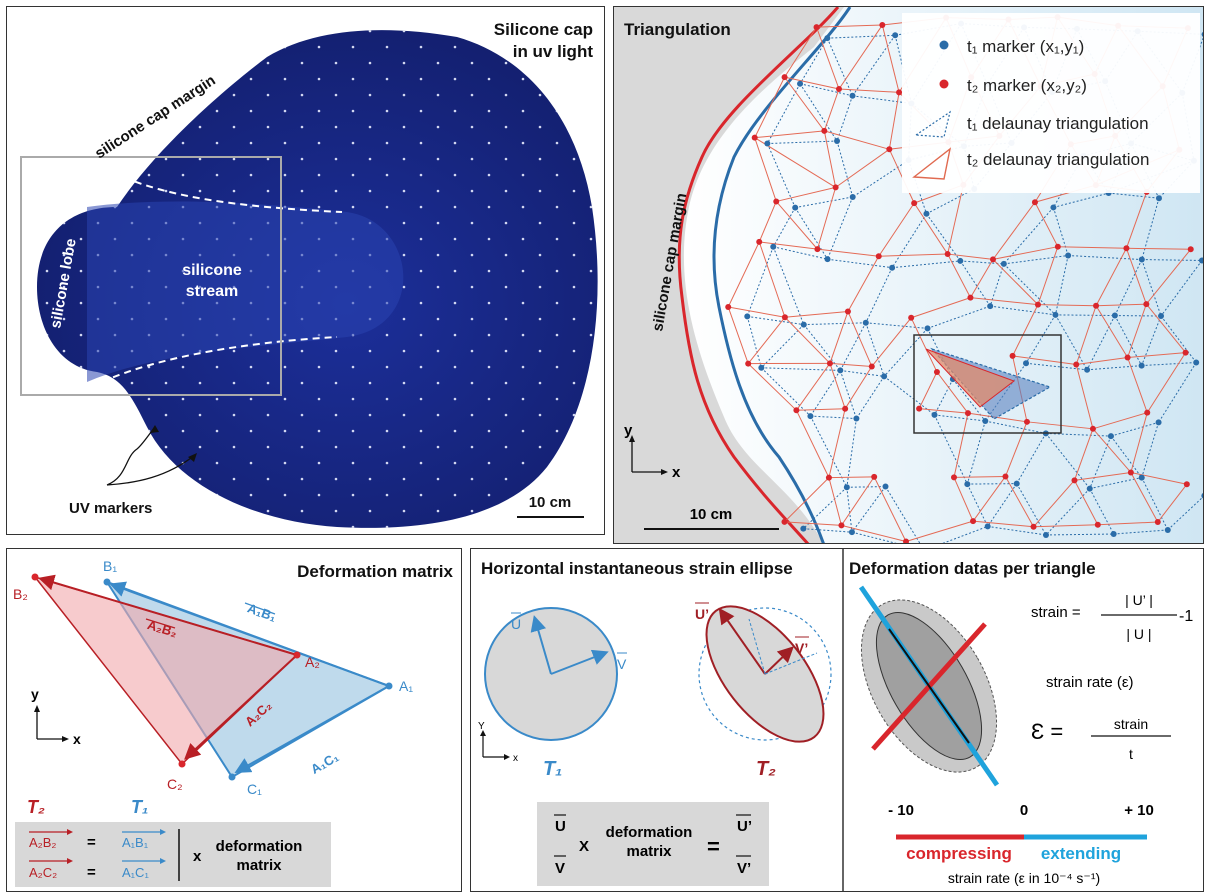 This screenshot has height=895, width=1207. Describe the element at coordinates (515, 758) in the screenshot. I see `axis-x-d: x` at that location.